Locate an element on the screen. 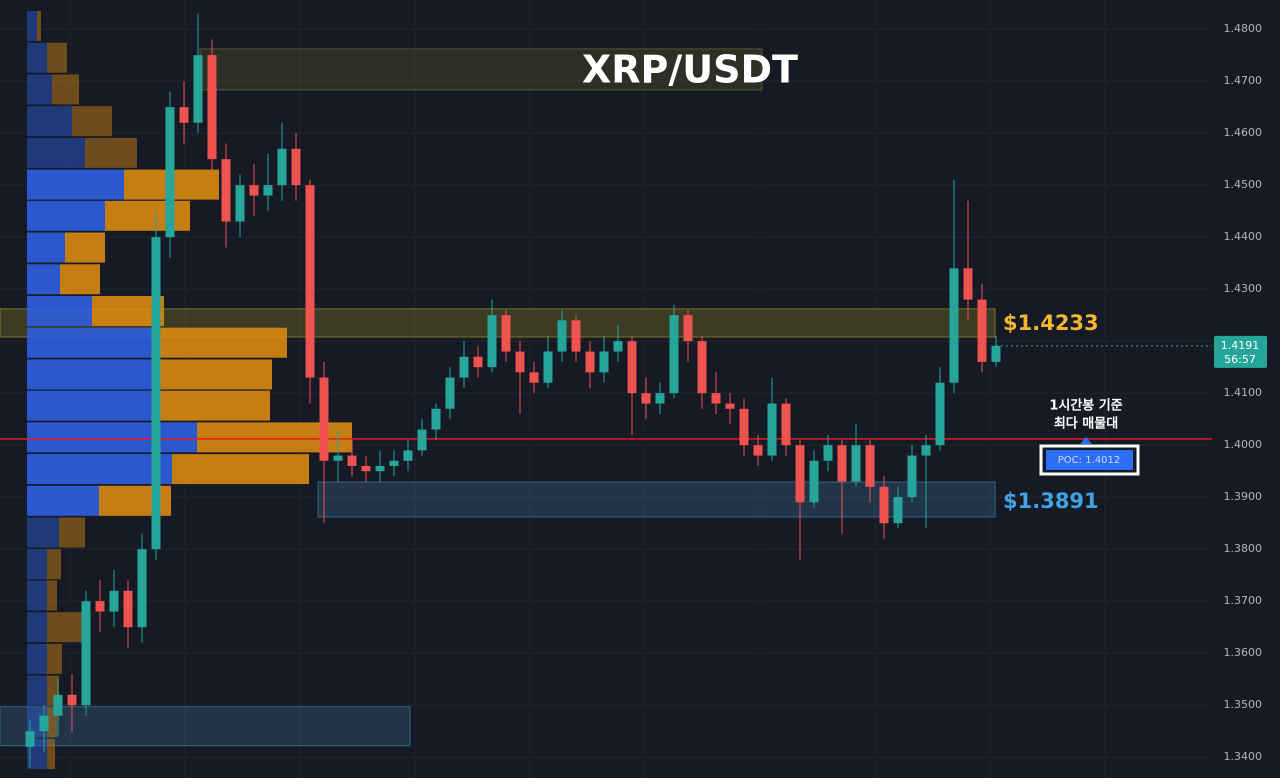  y-tick-label: 1.4100 is located at coordinates (1243, 392).